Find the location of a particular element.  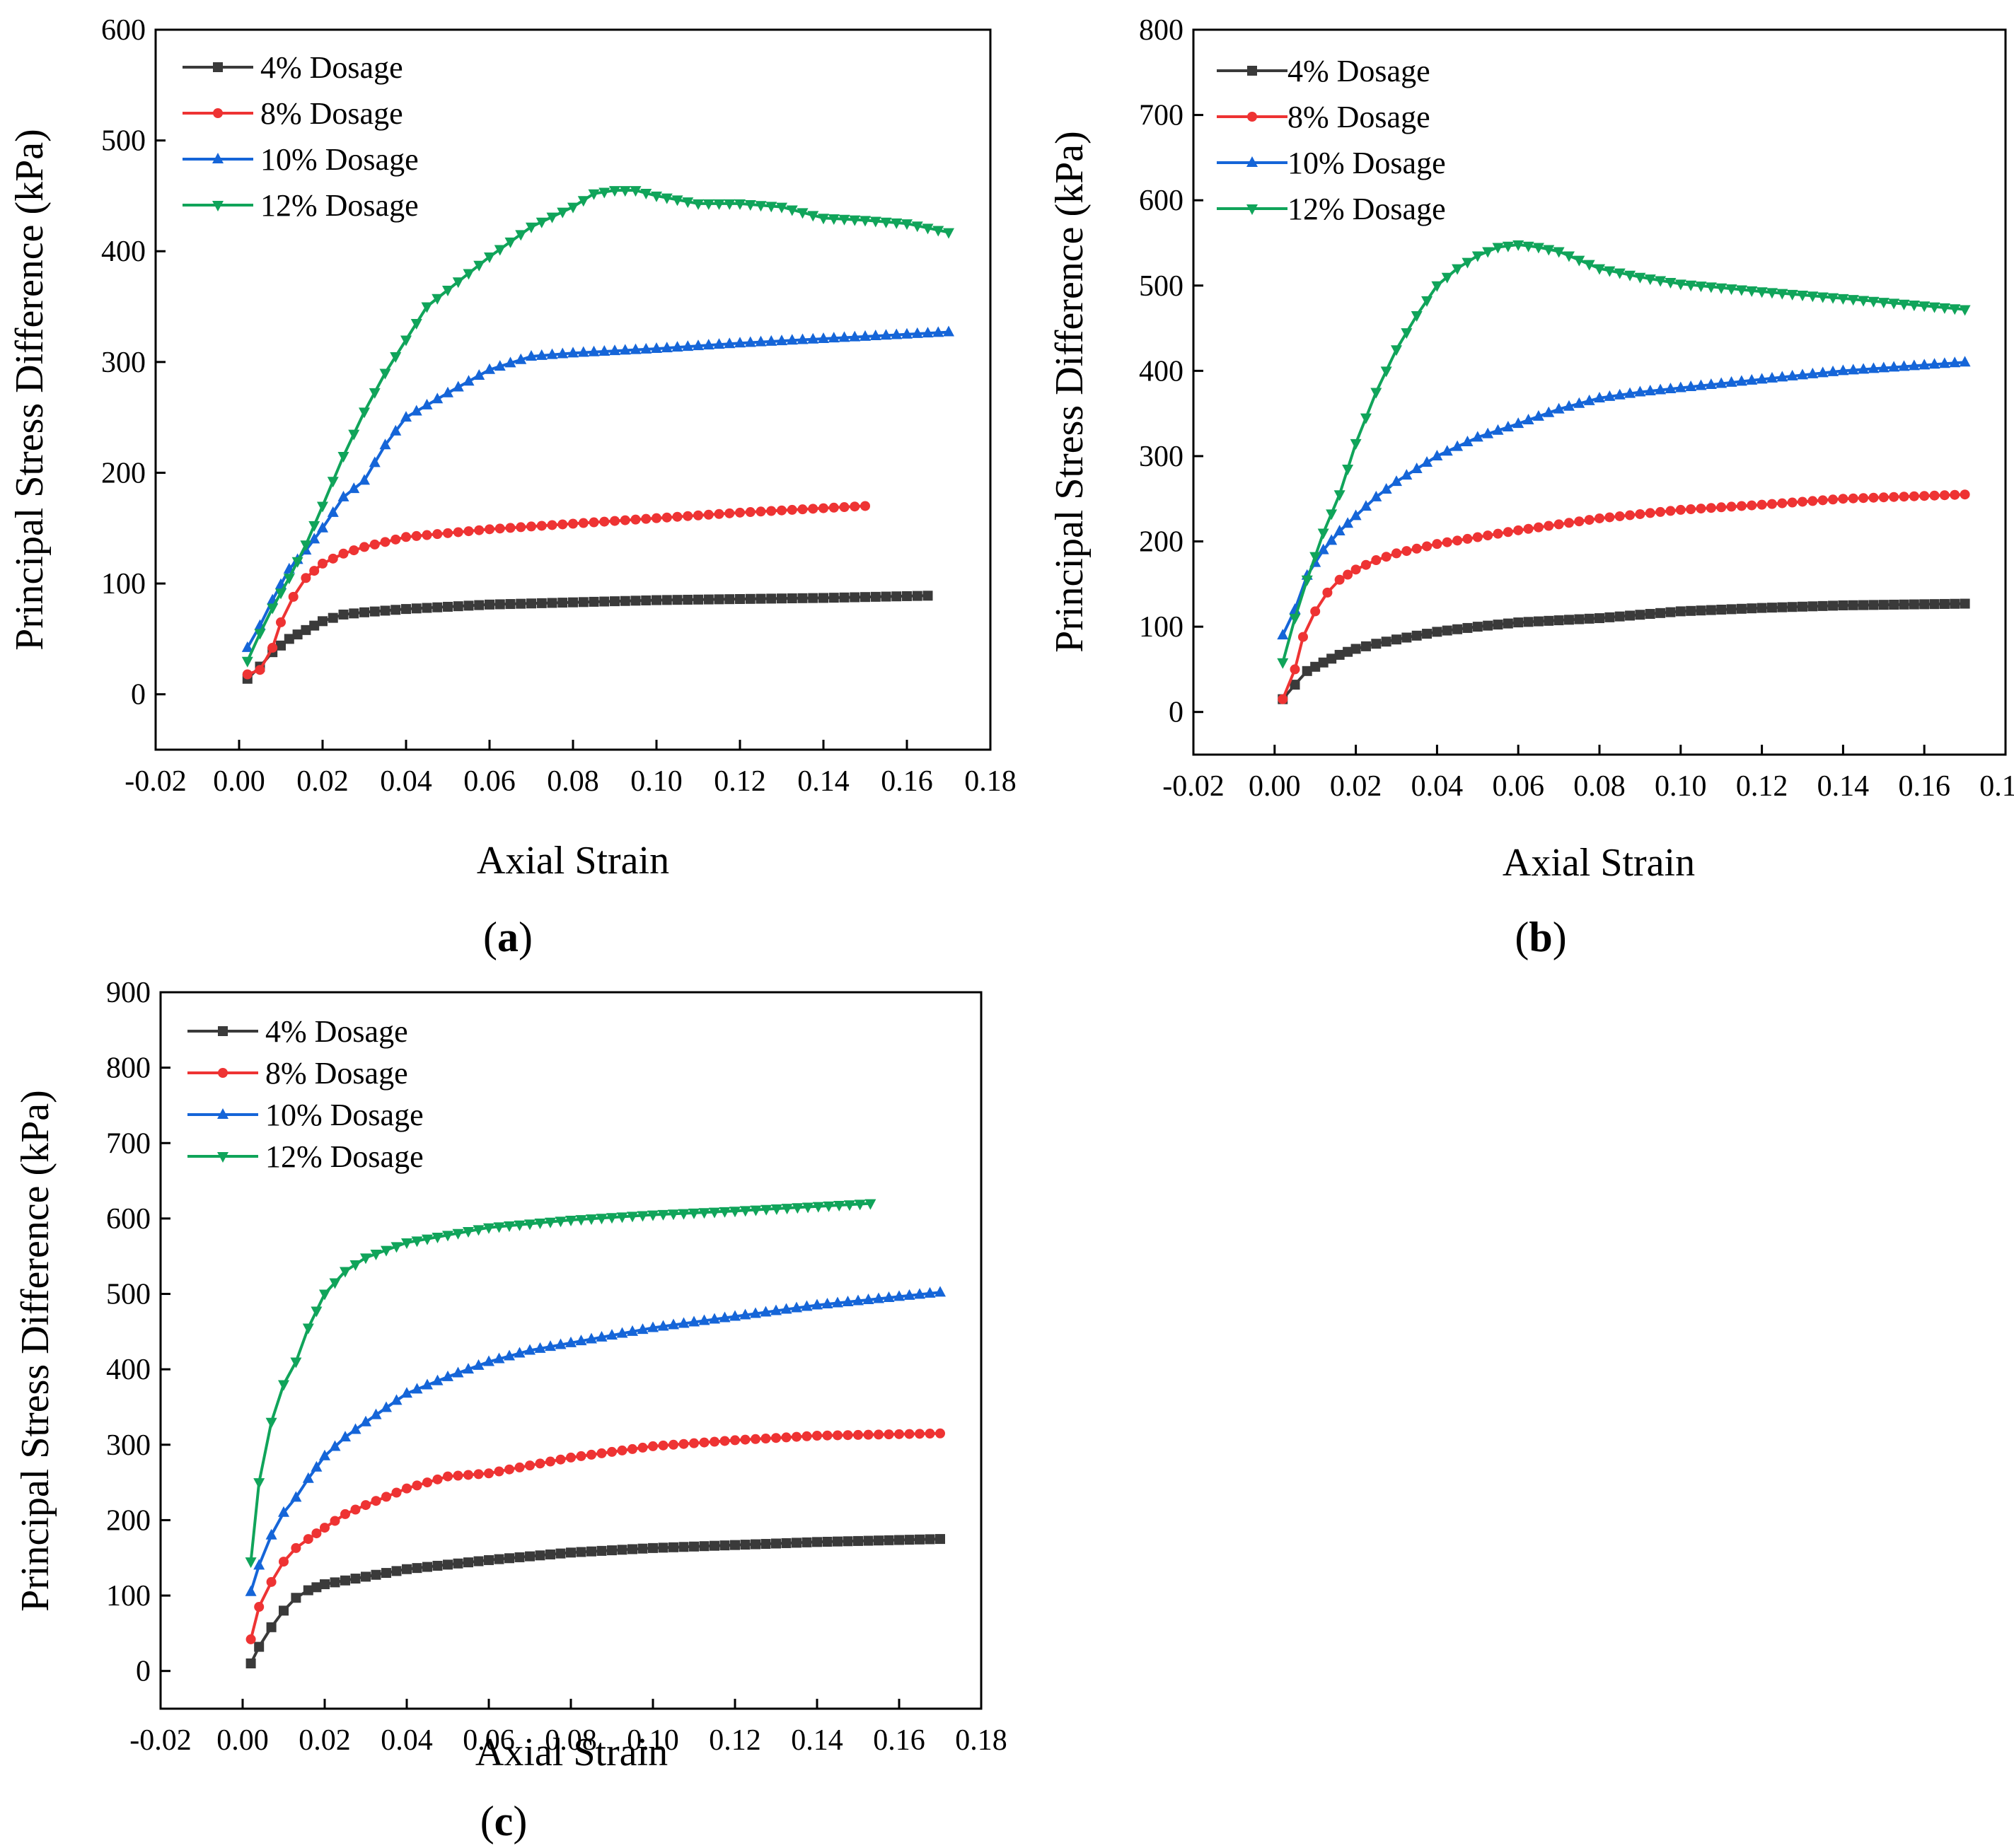

legend-label: 8% Dosage is located at coordinates (331, 113).